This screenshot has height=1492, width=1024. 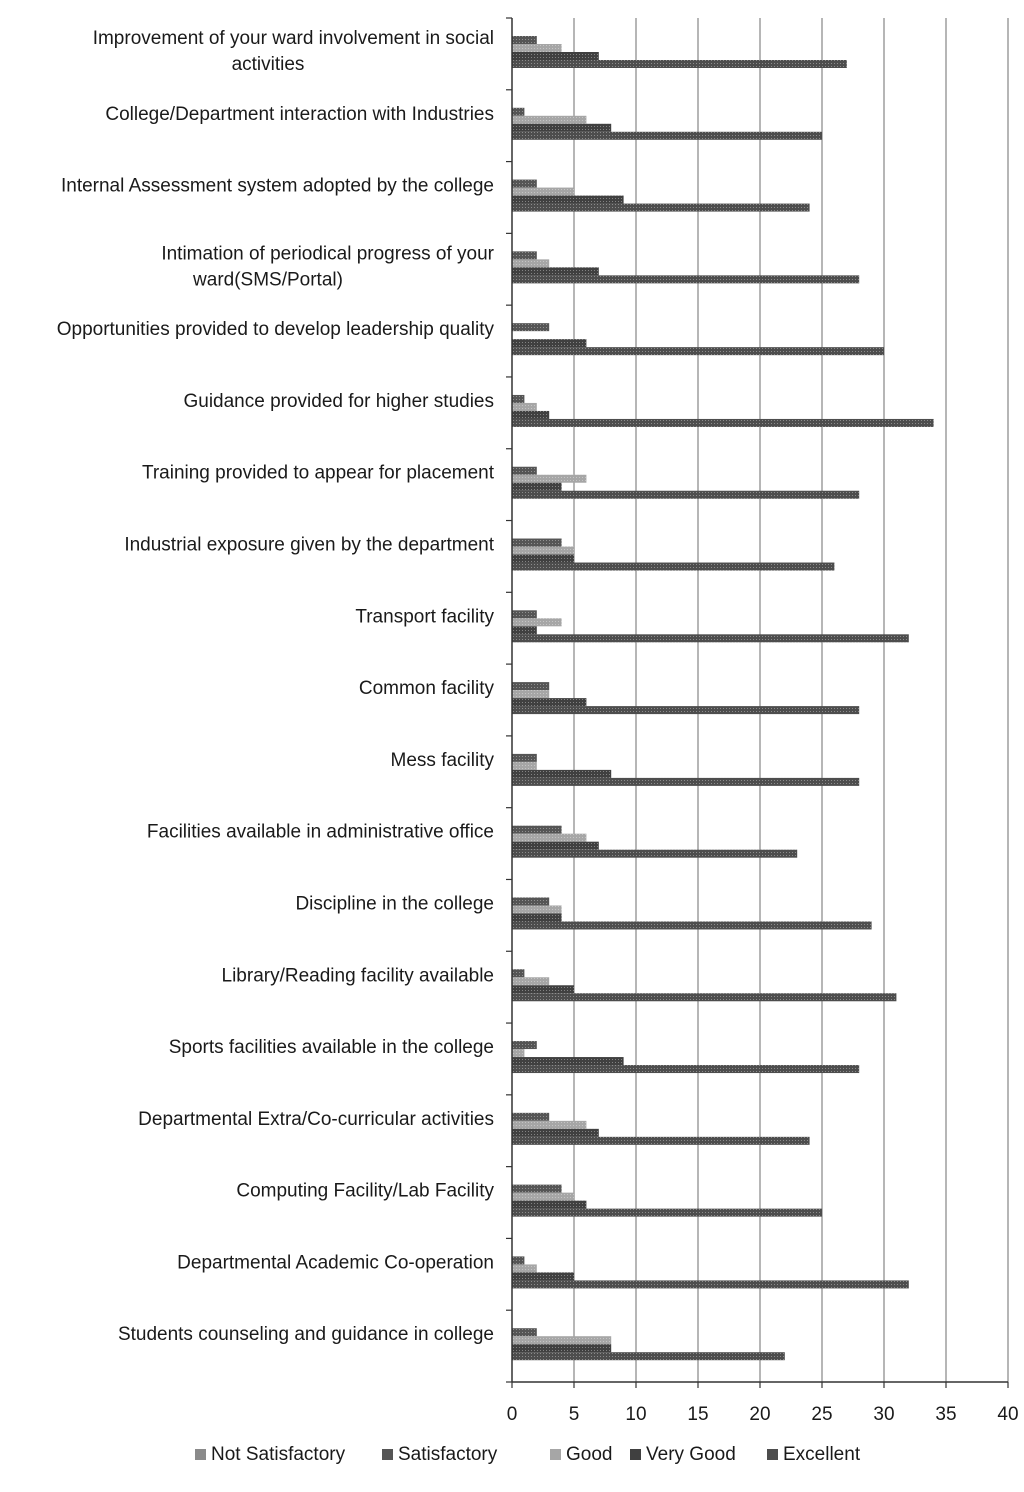 I want to click on category-label: Departmental Academic Co-operation, so click(x=335, y=1262).